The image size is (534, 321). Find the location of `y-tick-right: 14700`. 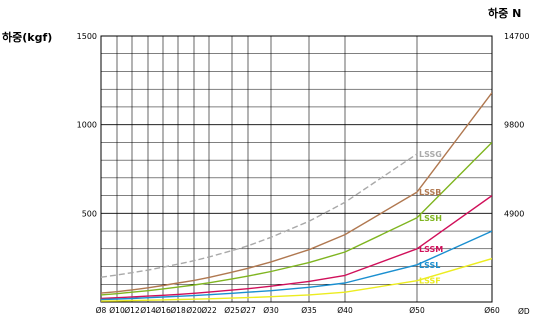

y-tick-right: 14700 is located at coordinates (516, 36).